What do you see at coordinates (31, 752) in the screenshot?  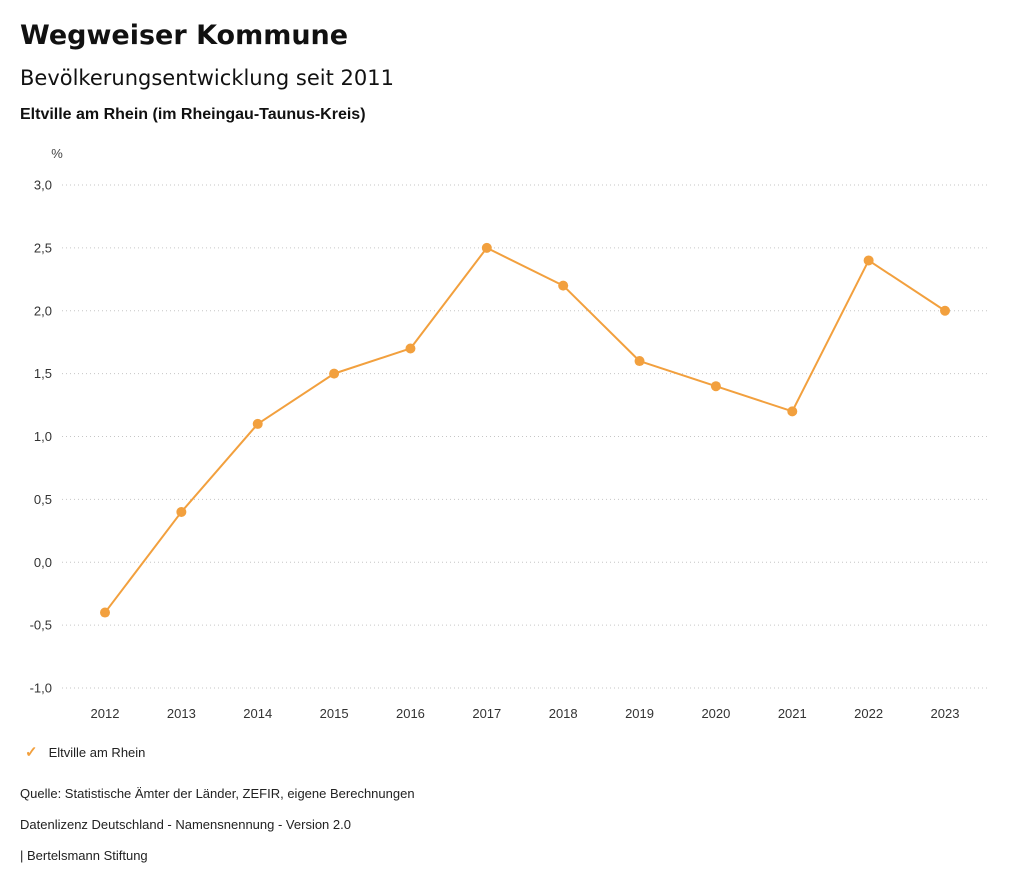 I see `legend-check-icon: ✓` at bounding box center [31, 752].